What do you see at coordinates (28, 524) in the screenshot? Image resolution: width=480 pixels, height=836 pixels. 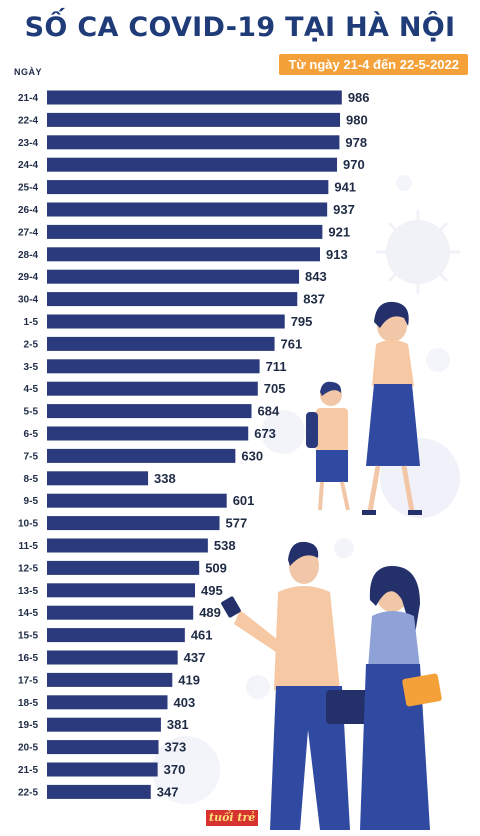 I see `category-label: 10-5` at bounding box center [28, 524].